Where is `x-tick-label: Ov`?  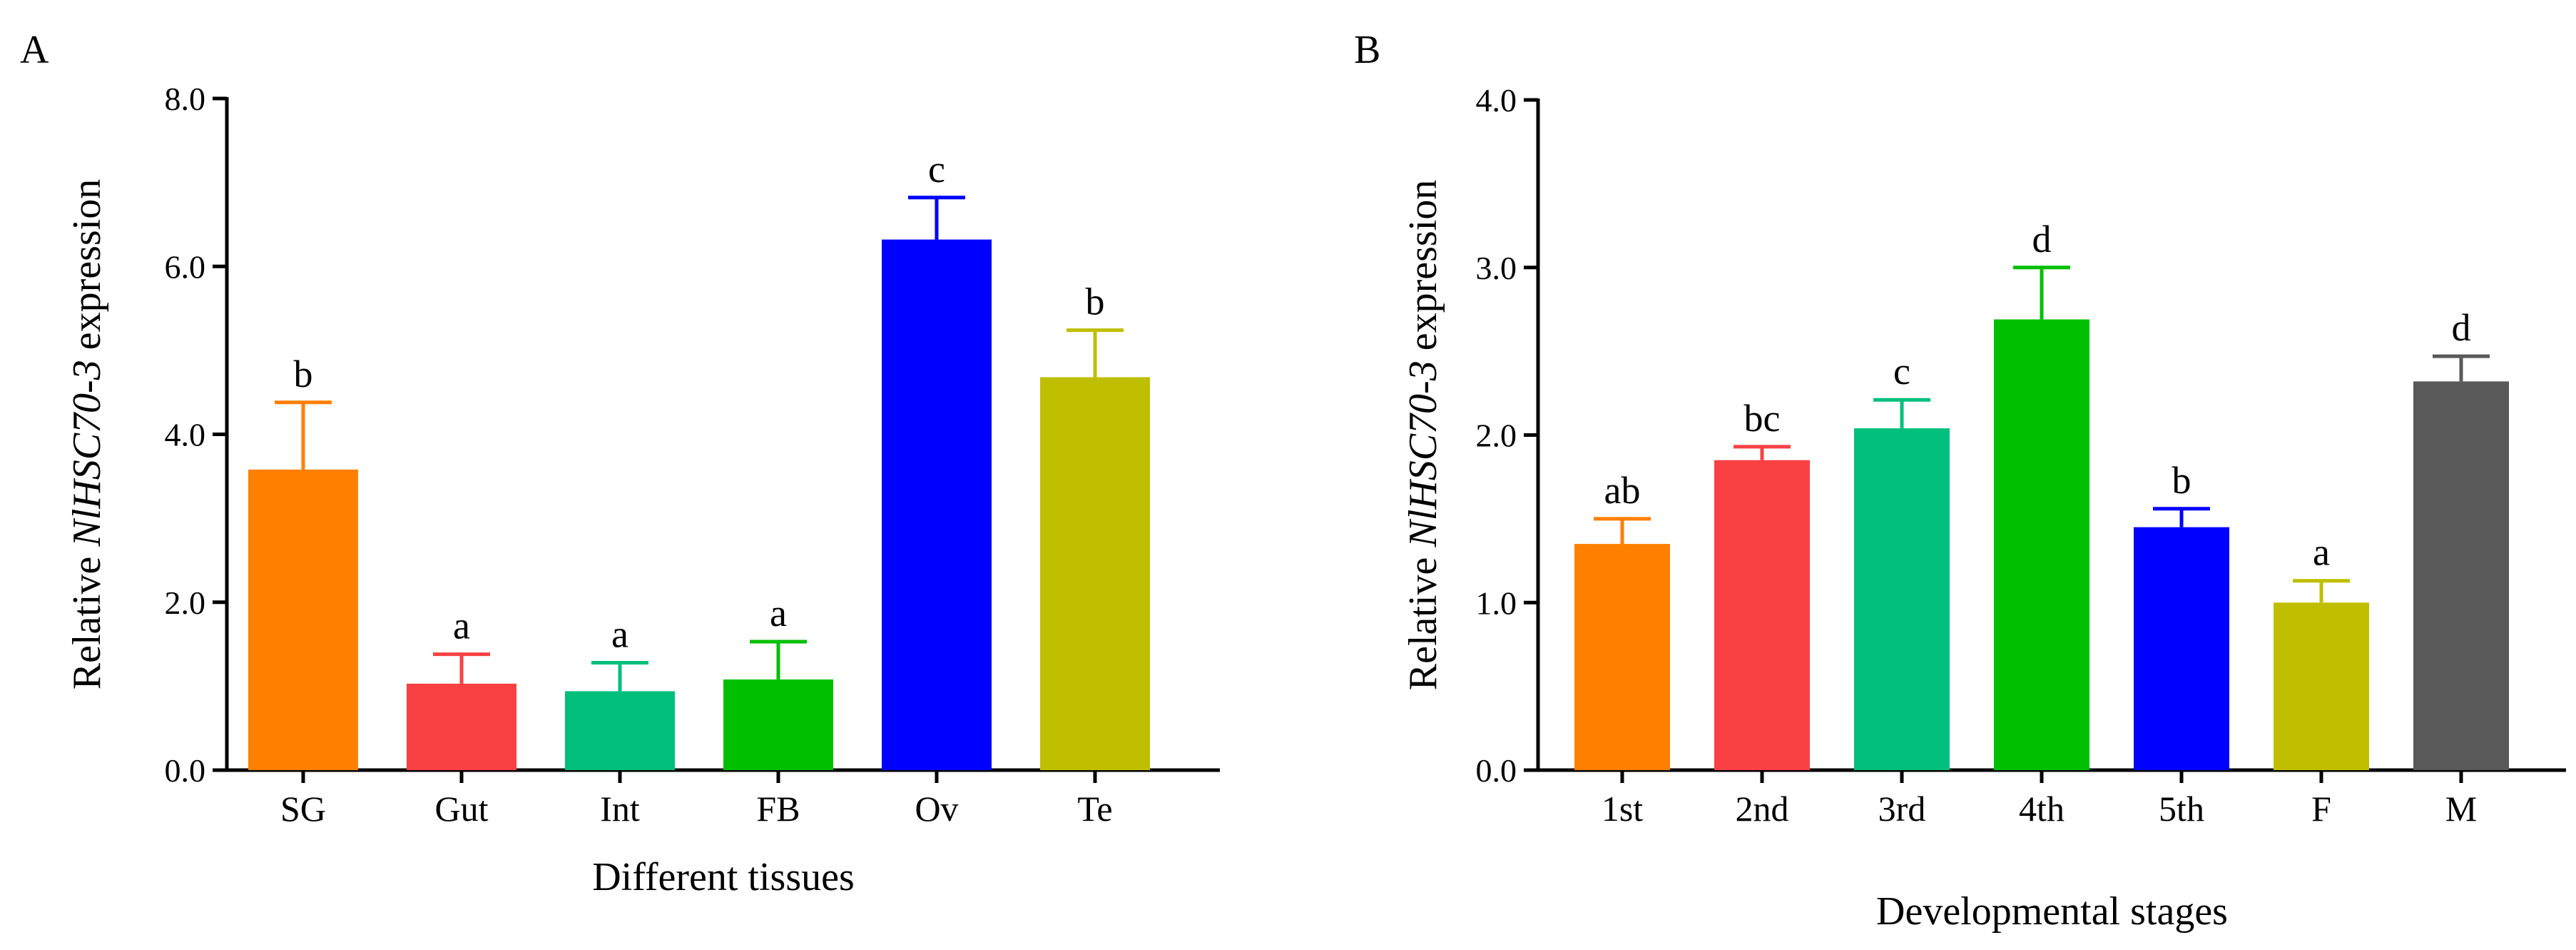 x-tick-label: Ov is located at coordinates (936, 809).